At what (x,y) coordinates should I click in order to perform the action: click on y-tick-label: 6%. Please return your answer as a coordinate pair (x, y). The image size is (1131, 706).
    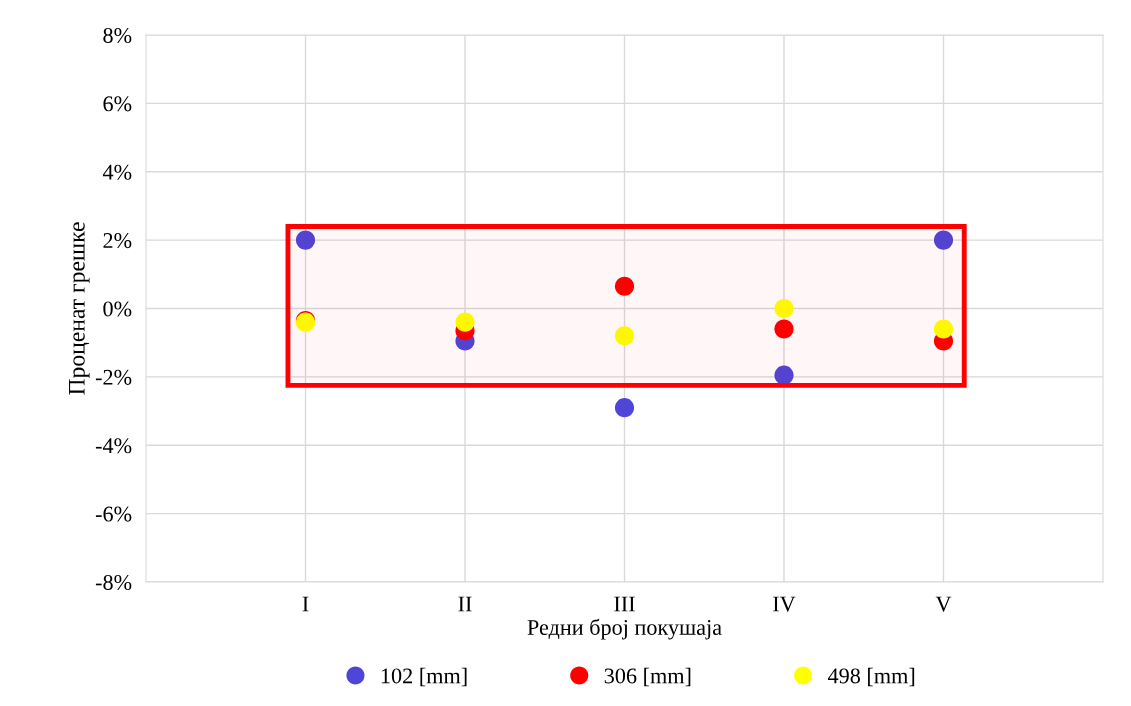
    Looking at the image, I should click on (117, 104).